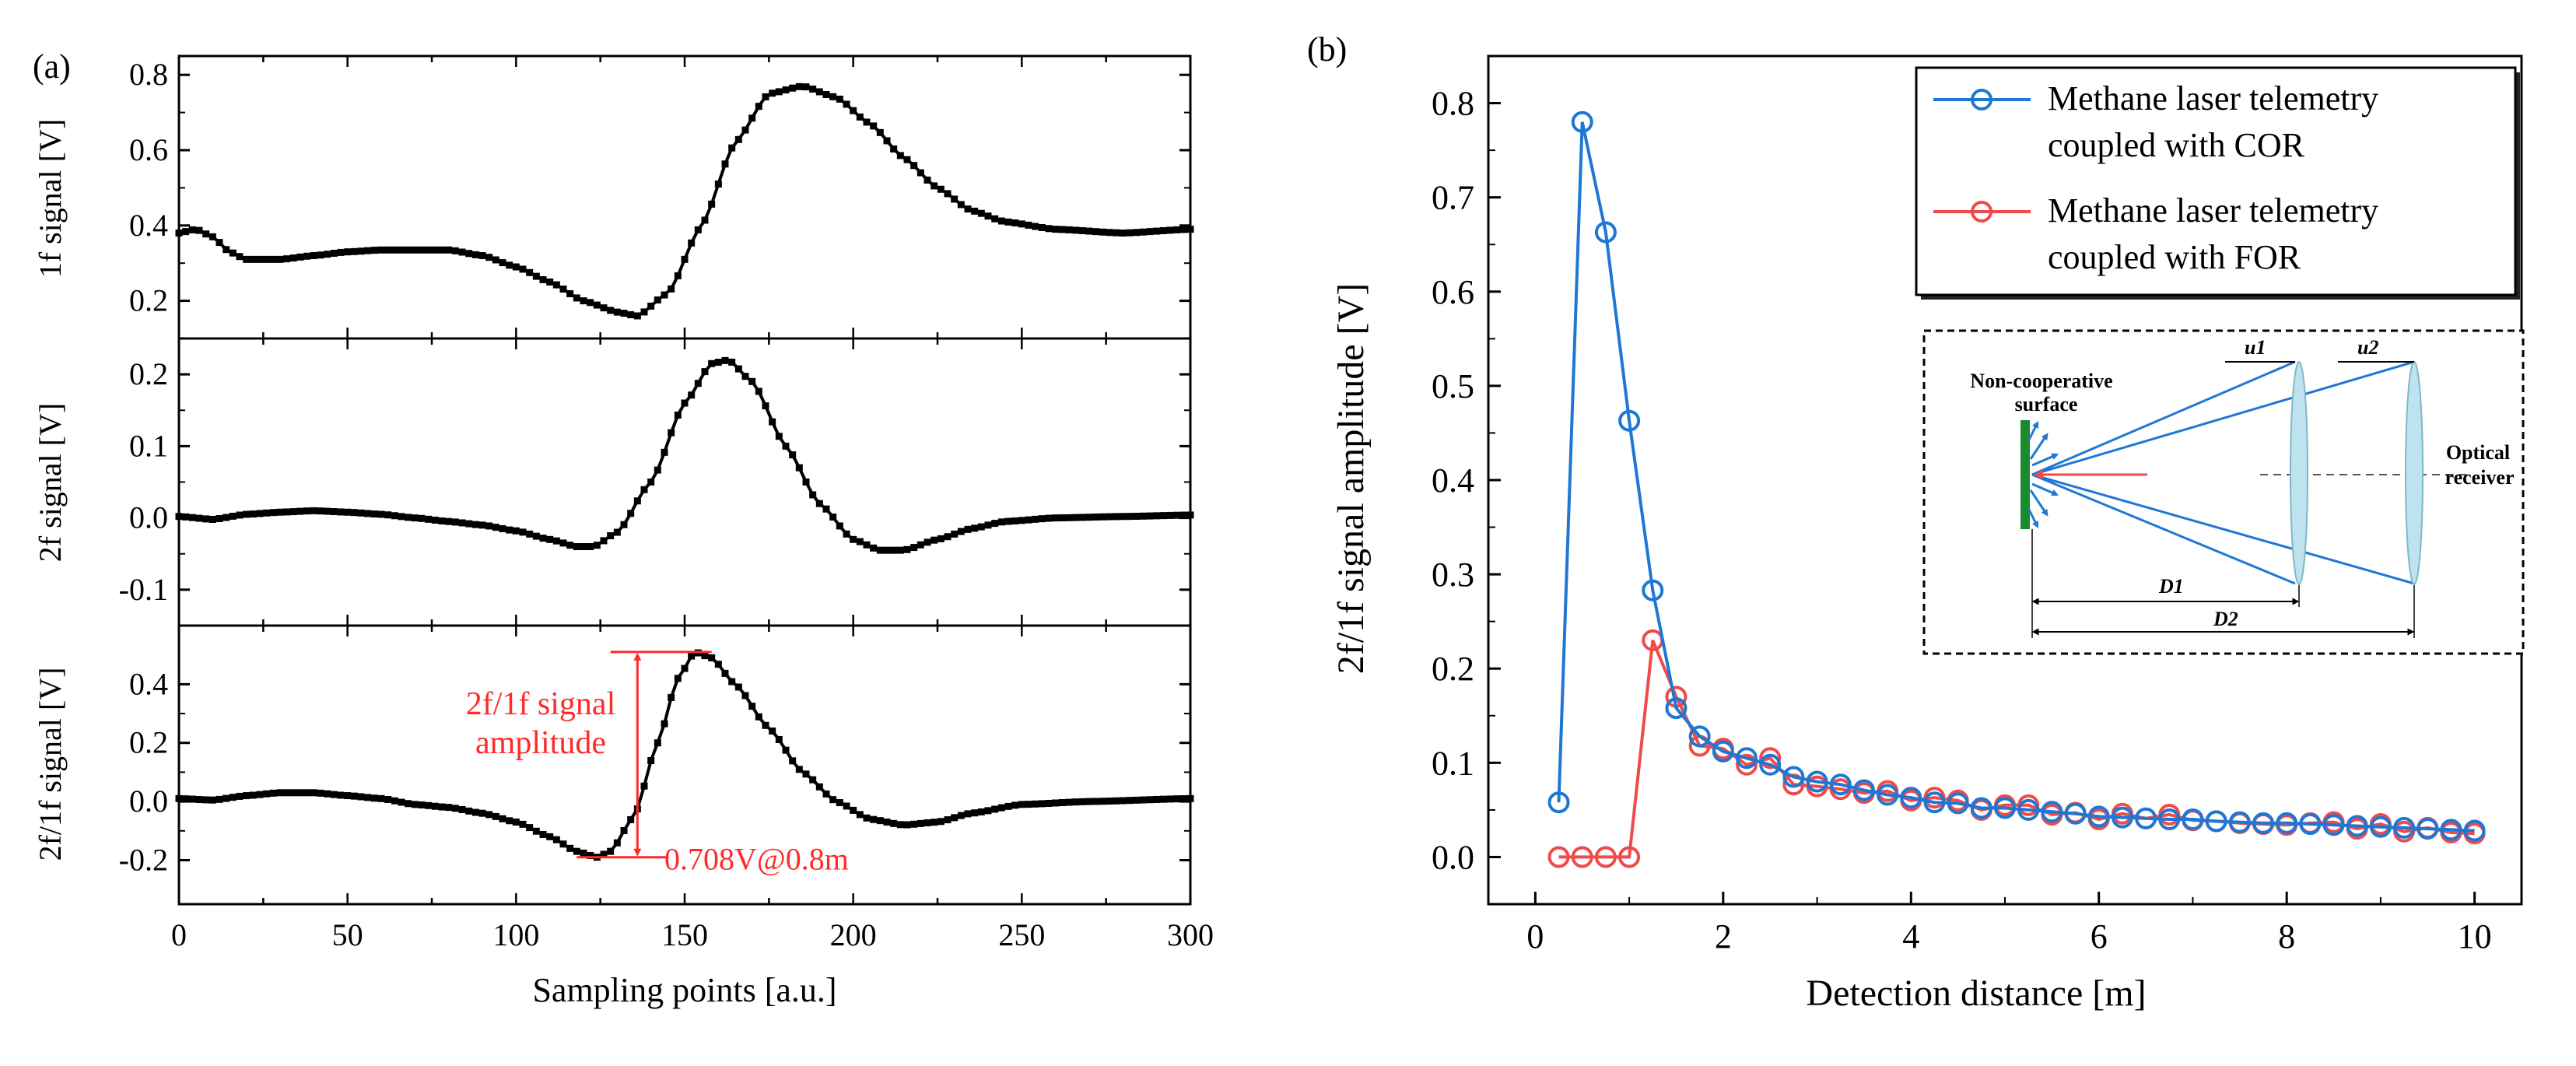 The height and width of the screenshot is (1066, 2576). What do you see at coordinates (2475, 936) in the screenshot?
I see `x-tick-label: 10` at bounding box center [2475, 936].